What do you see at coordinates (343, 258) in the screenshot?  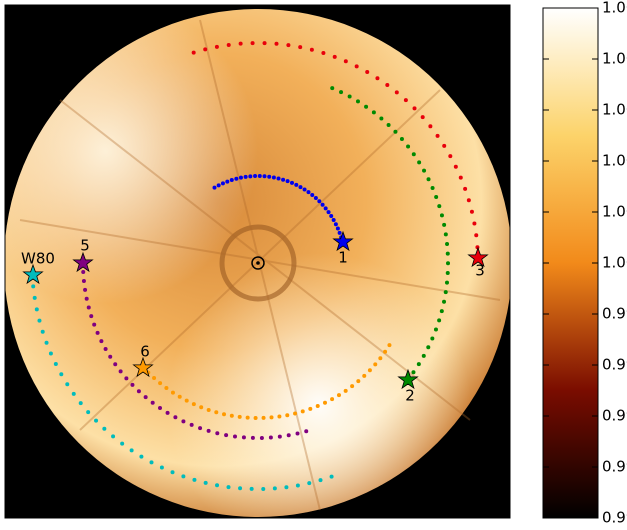 I see `star-label: 1` at bounding box center [343, 258].